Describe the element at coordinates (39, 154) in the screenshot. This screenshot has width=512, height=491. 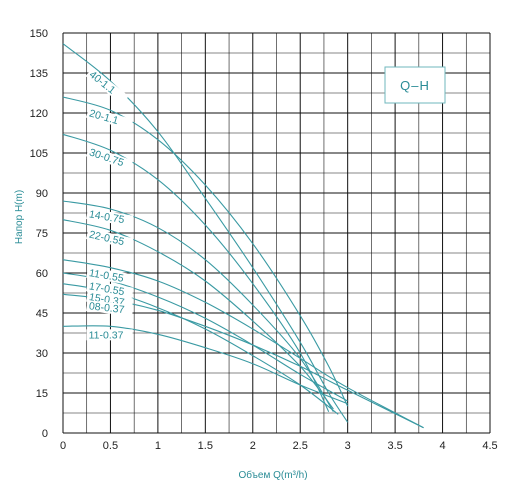
I see `y-tick-label: 105` at that location.